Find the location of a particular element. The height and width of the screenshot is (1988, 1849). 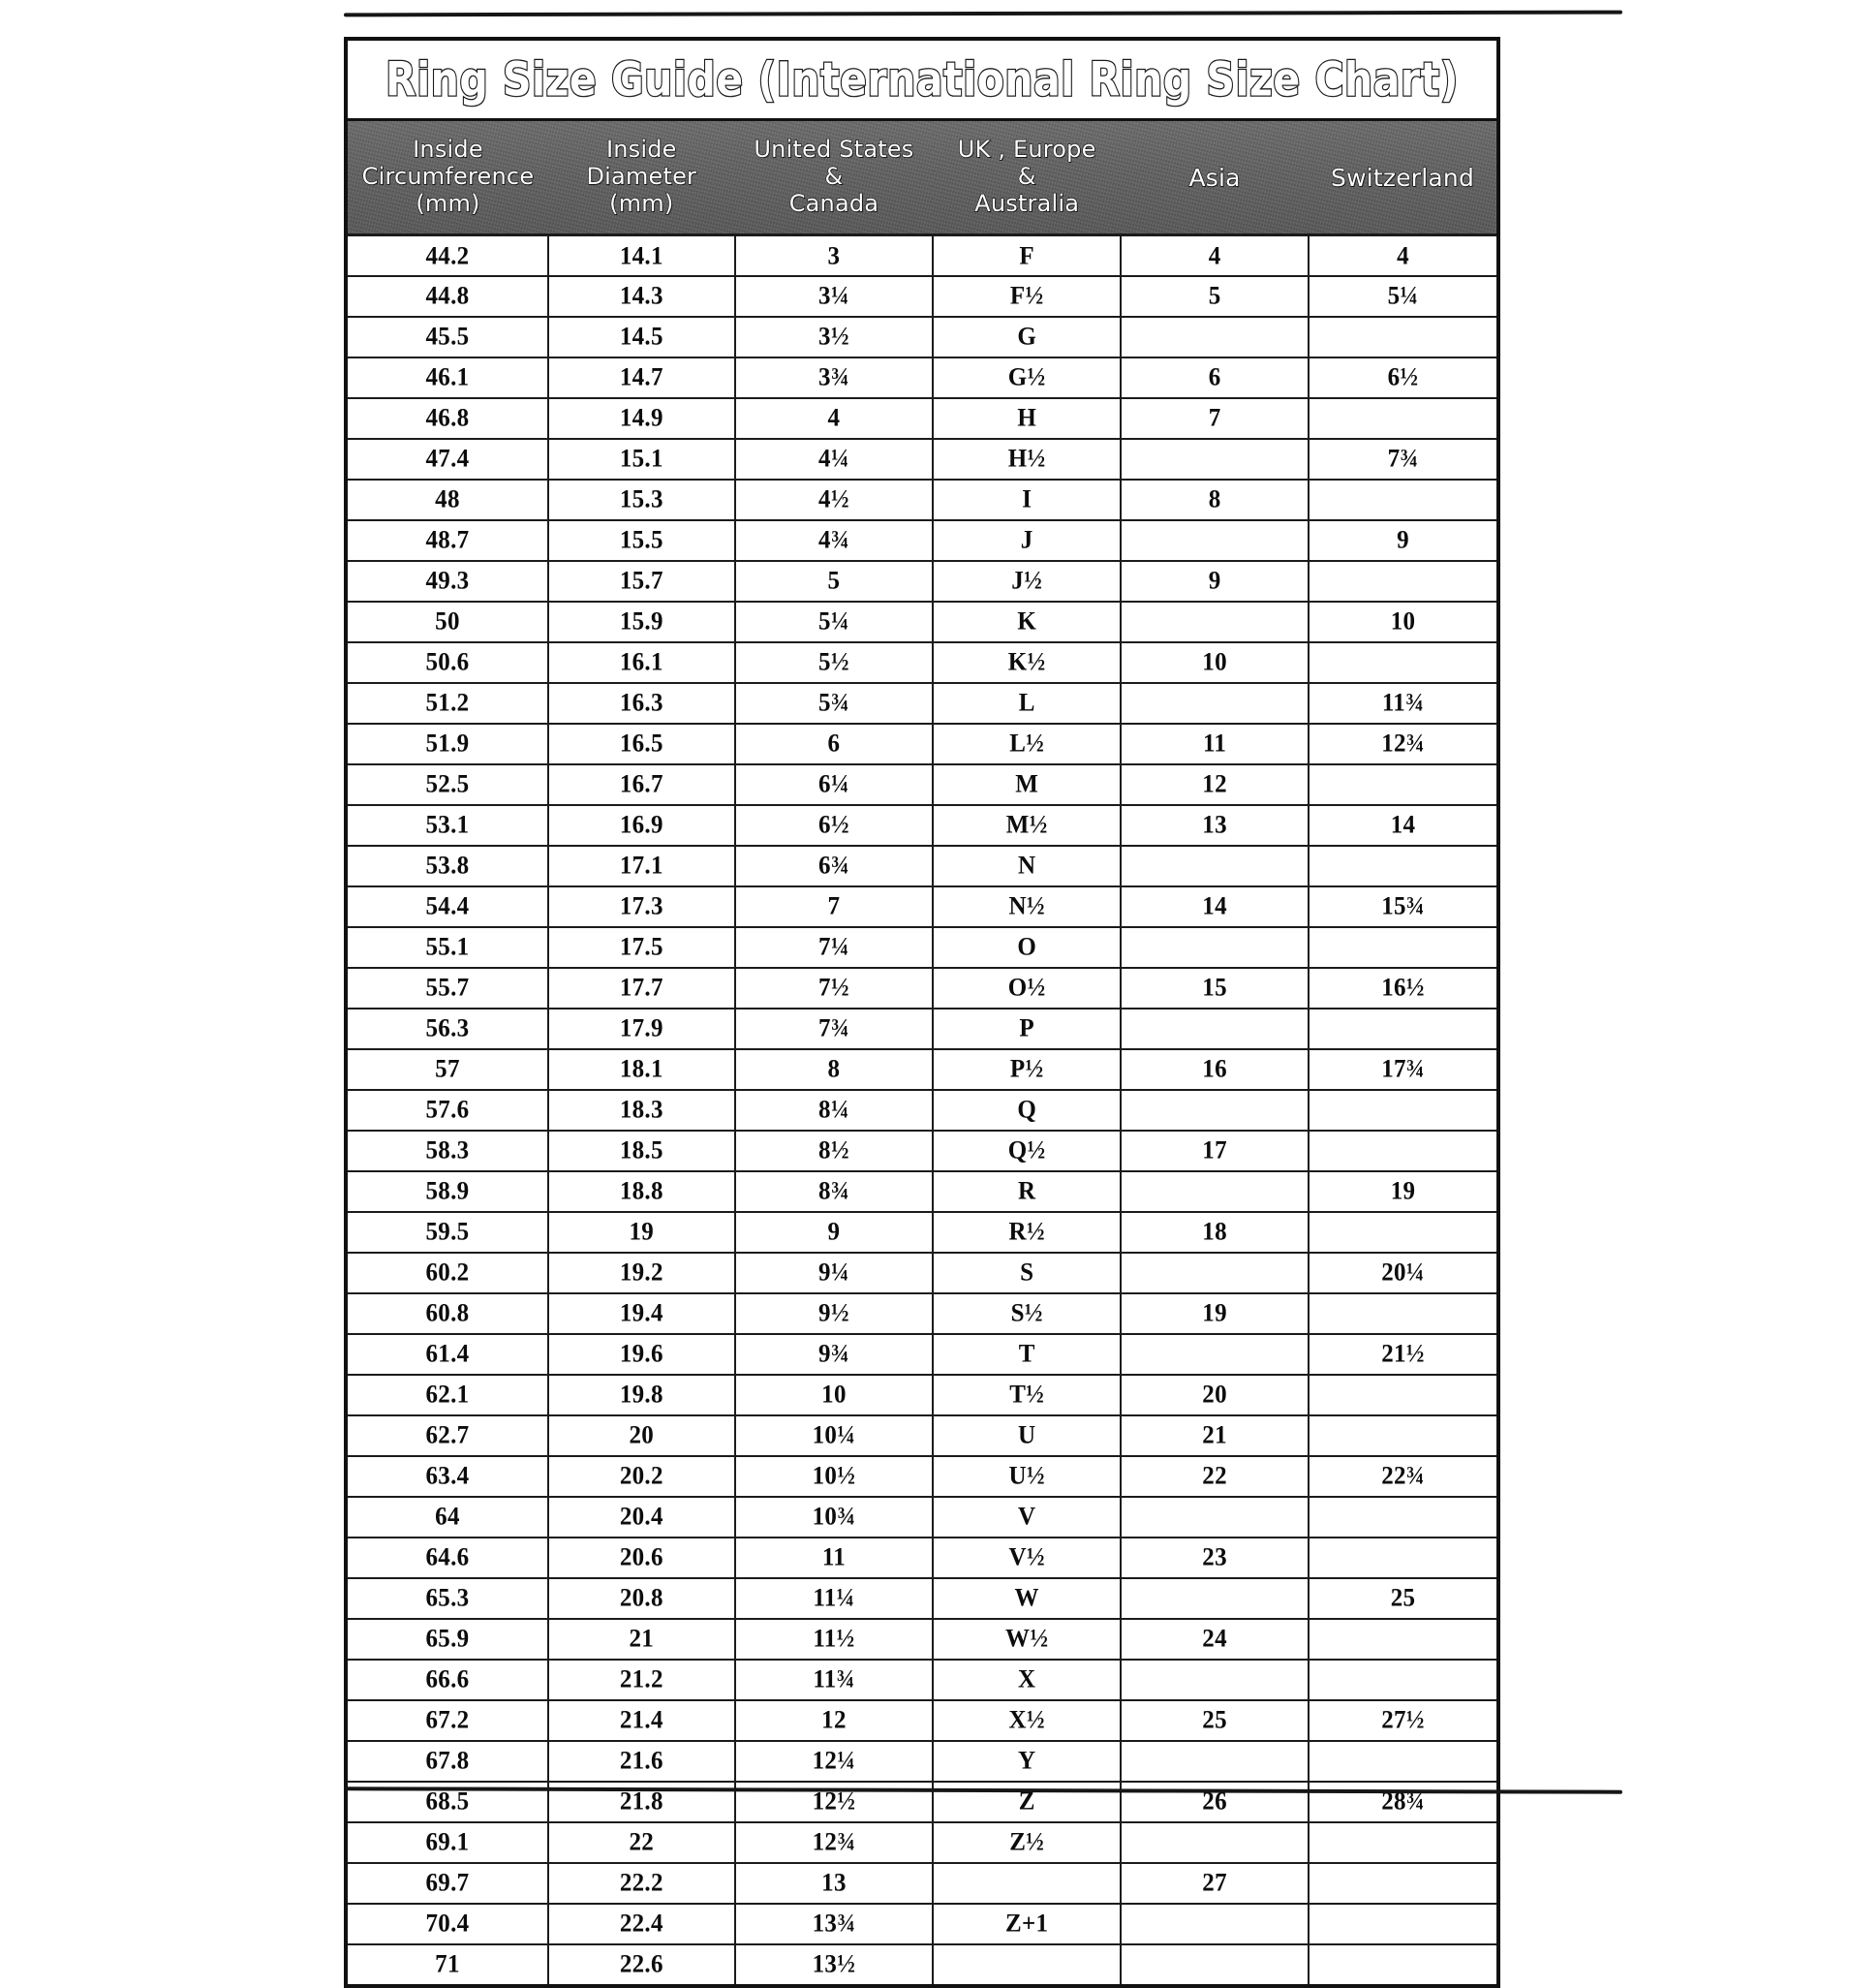

column-header-inside-diameter: Inside Diameter (mm) is located at coordinates (641, 177).